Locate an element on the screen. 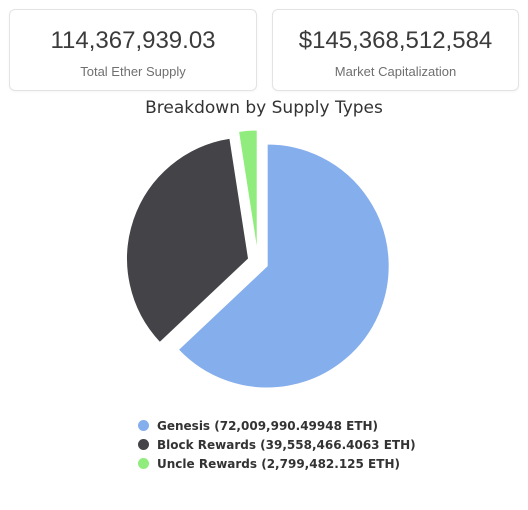 The width and height of the screenshot is (528, 510). market-cap-card: $145,368,512,584 Market Capitalization is located at coordinates (395, 50).